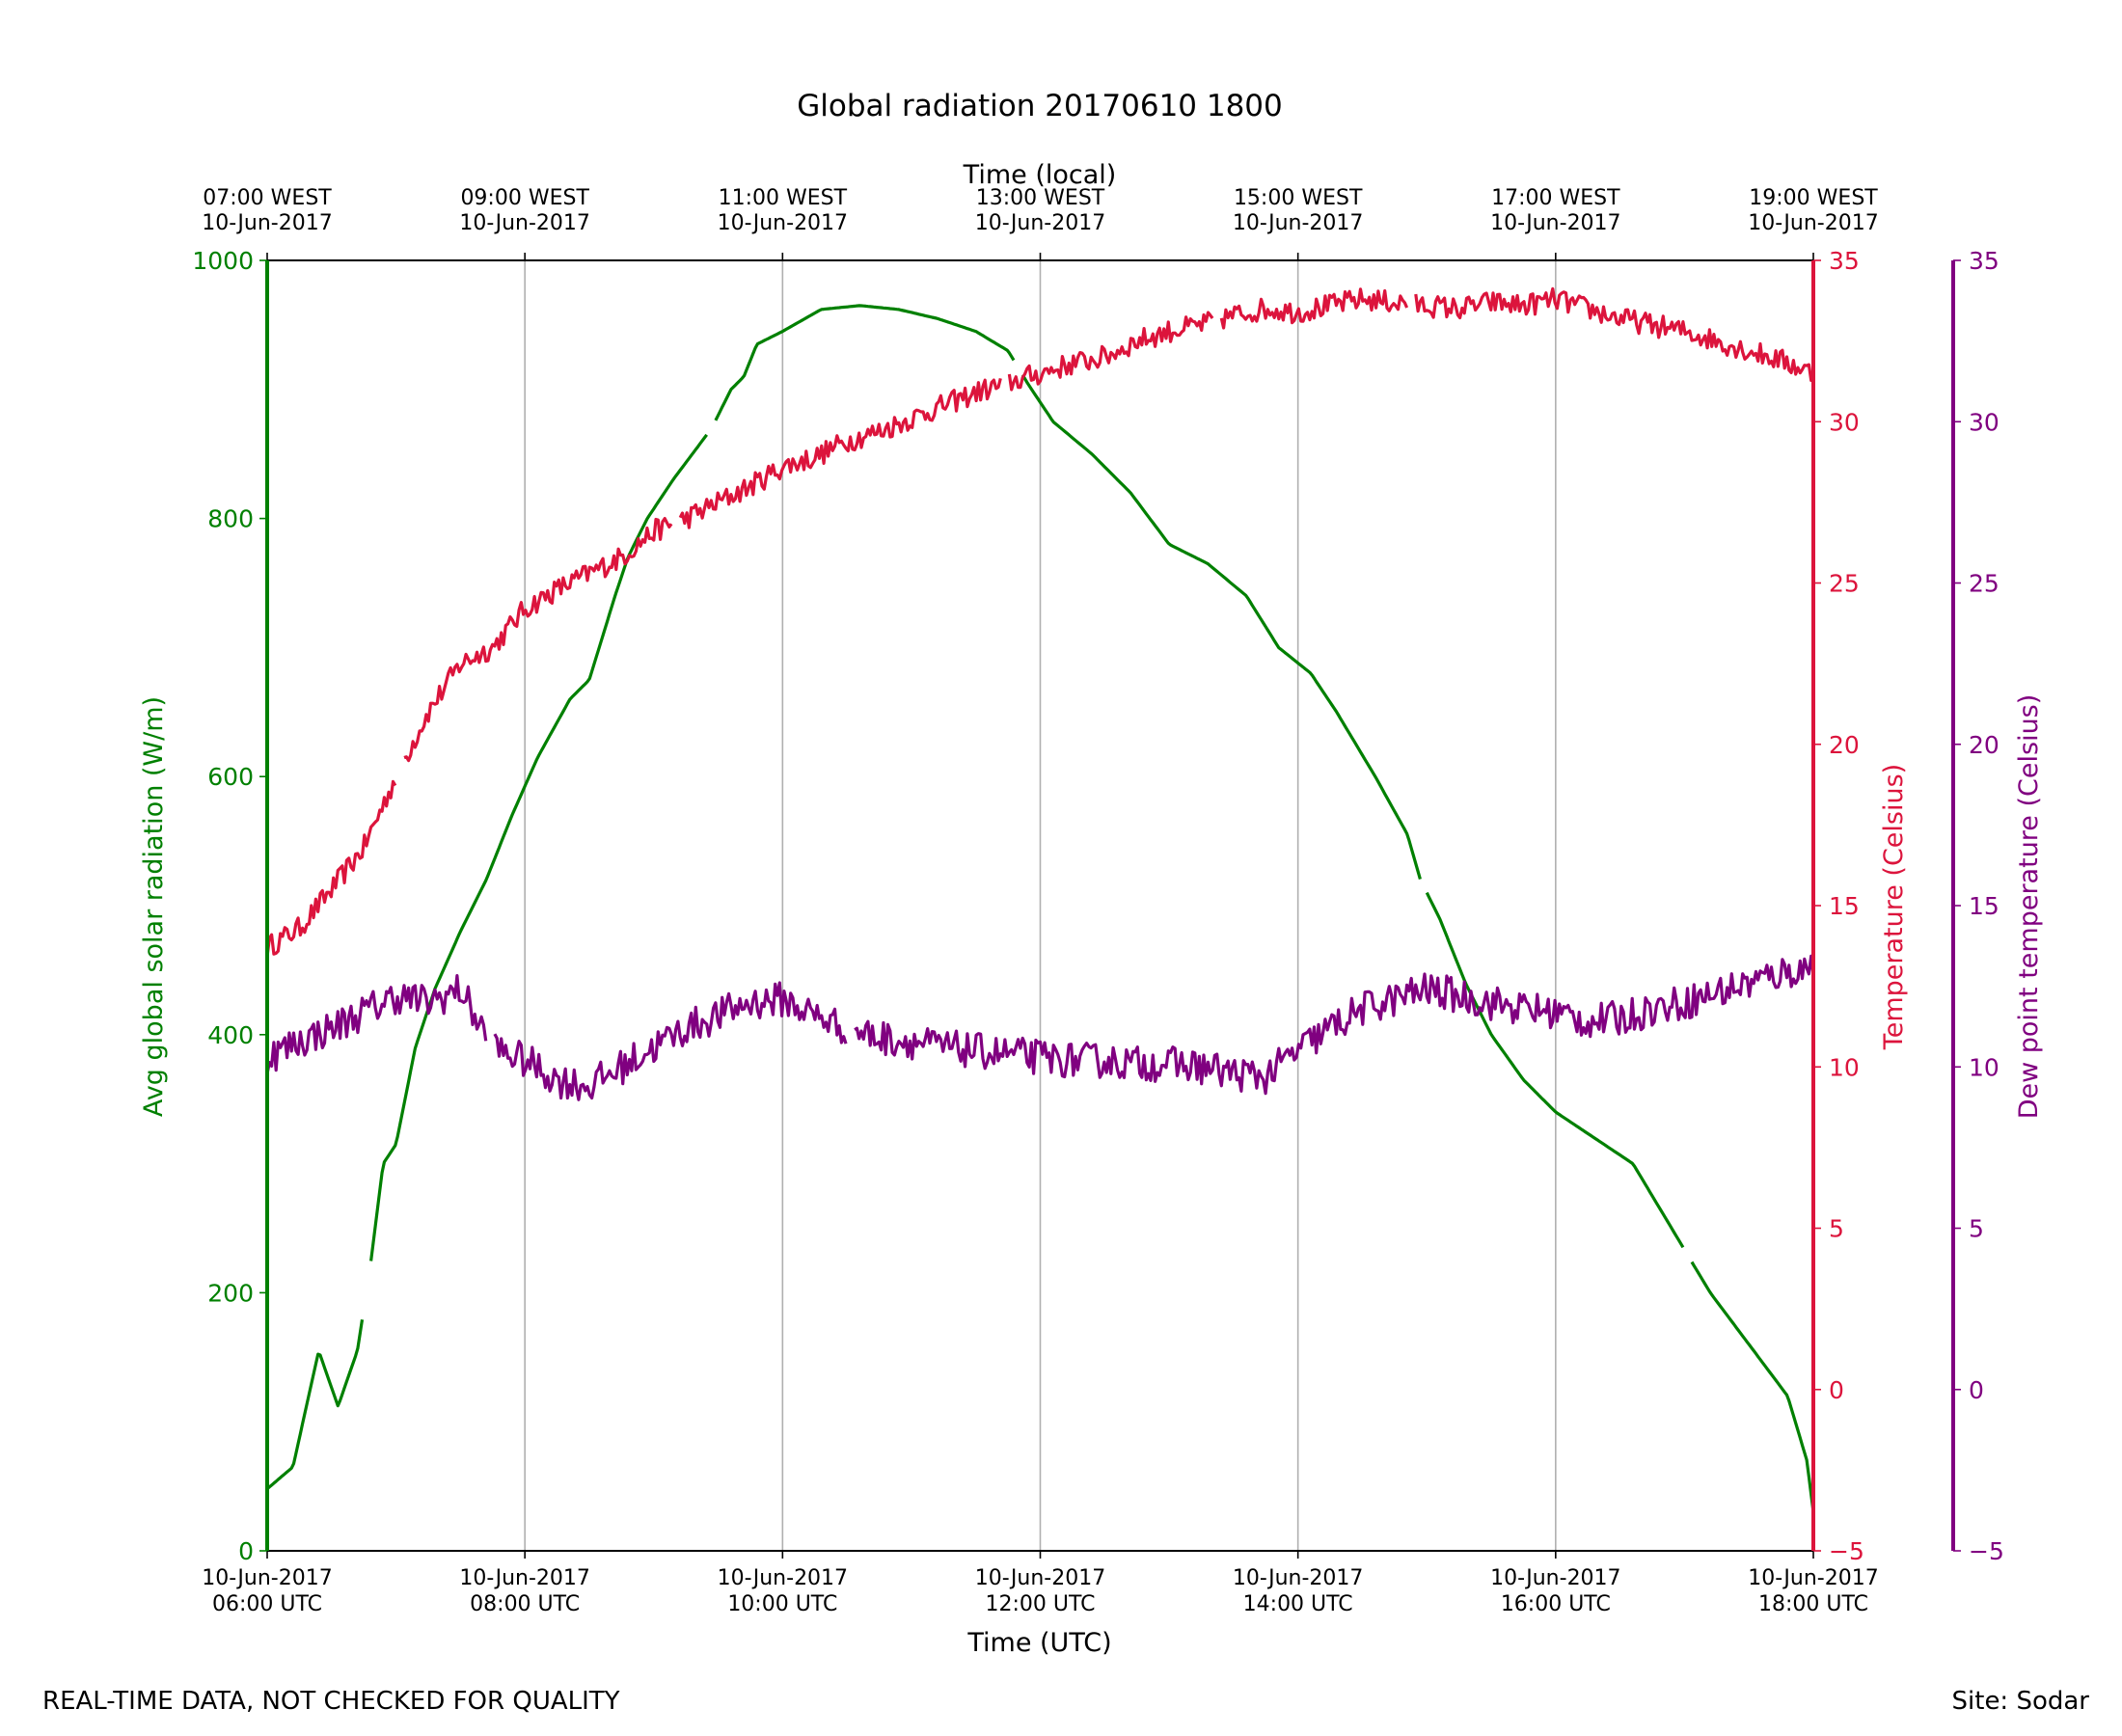 Image resolution: width=2122 pixels, height=1736 pixels. Describe the element at coordinates (1985, 906) in the screenshot. I see `dewpoint-tick-label: 15` at that location.